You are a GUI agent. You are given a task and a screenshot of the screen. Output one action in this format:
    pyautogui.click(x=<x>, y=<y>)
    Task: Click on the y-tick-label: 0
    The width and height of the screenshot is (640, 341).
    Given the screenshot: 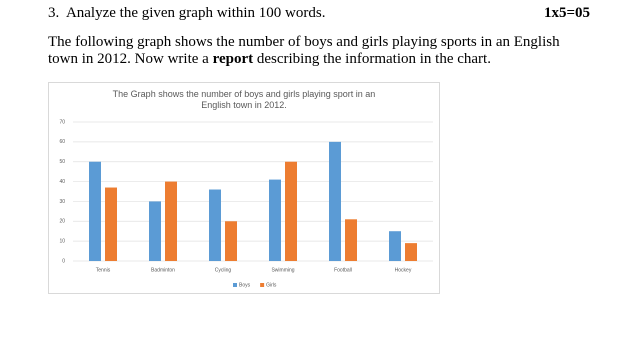 What is the action you would take?
    pyautogui.click(x=63, y=261)
    